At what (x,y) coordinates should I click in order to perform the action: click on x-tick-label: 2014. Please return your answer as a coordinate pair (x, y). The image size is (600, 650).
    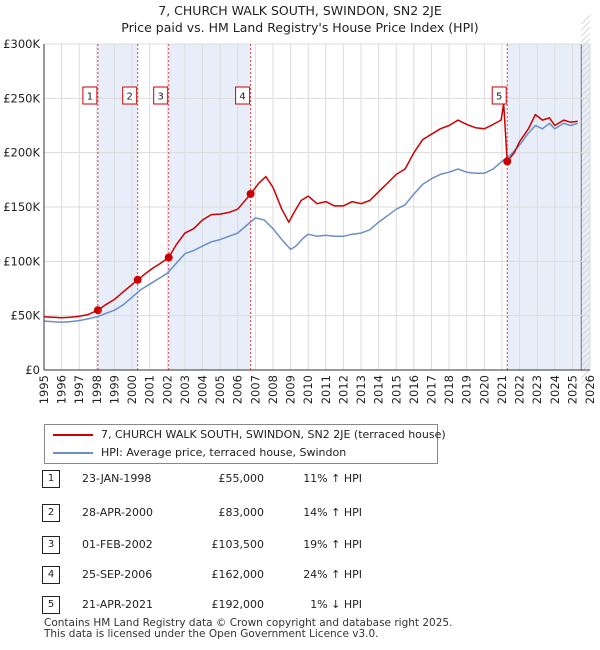
    Looking at the image, I should click on (379, 389).